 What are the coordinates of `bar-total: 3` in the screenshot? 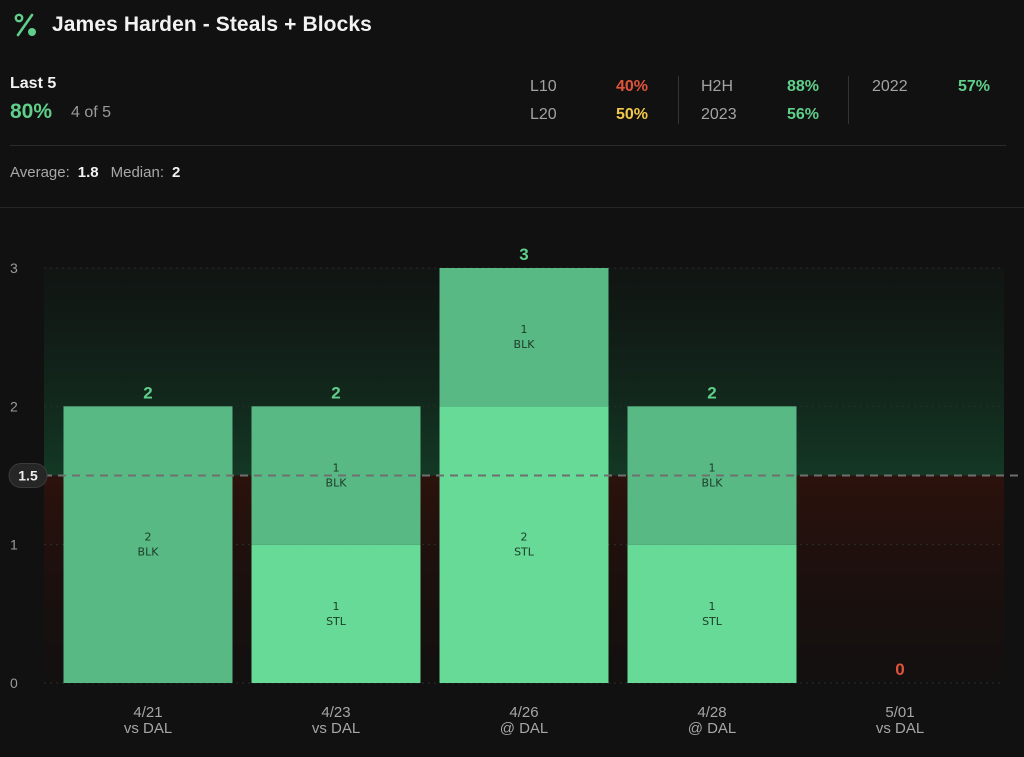 It's located at (523, 254).